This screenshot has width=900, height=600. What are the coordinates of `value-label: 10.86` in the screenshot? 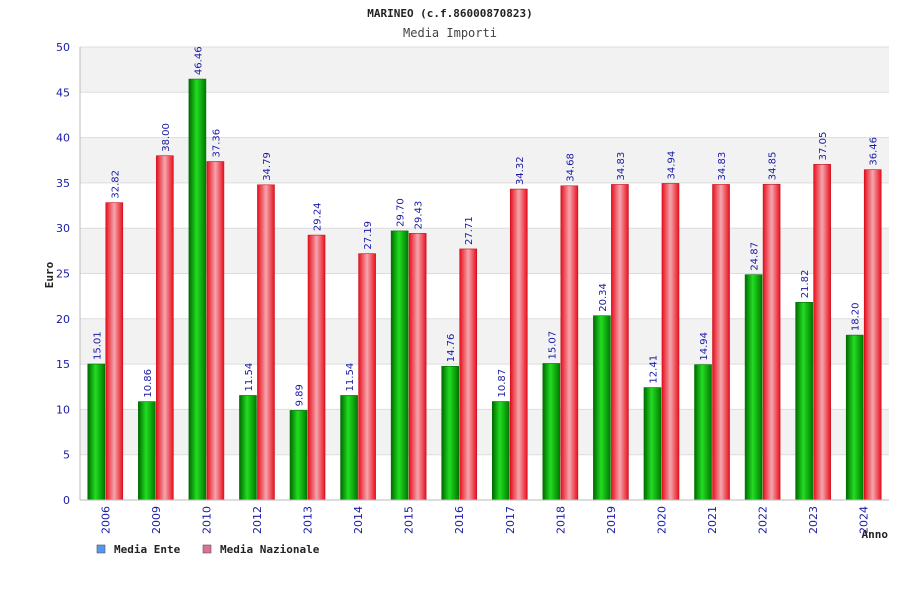 It's located at (148, 383).